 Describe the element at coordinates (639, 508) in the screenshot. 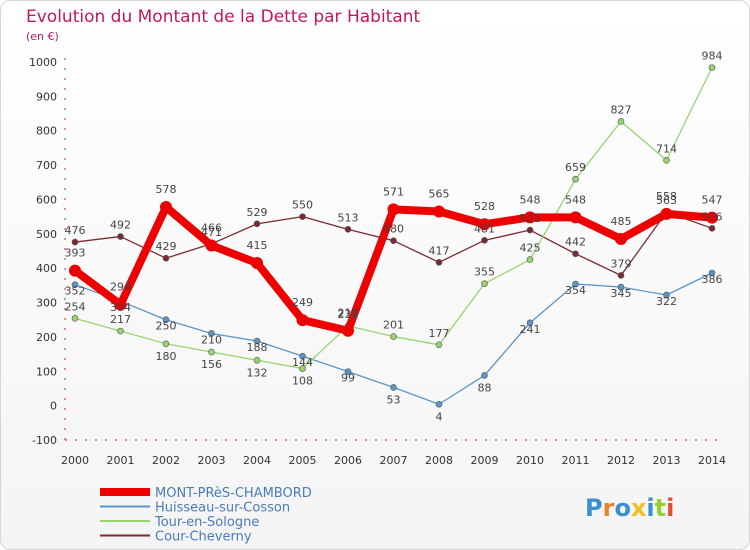

I see `logo-letter: x` at that location.